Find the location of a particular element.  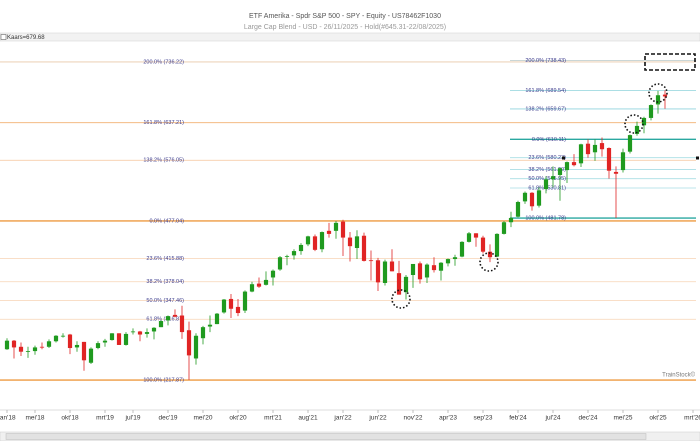

fib-level-label: 61.8% (316.87) is located at coordinates (165, 320).